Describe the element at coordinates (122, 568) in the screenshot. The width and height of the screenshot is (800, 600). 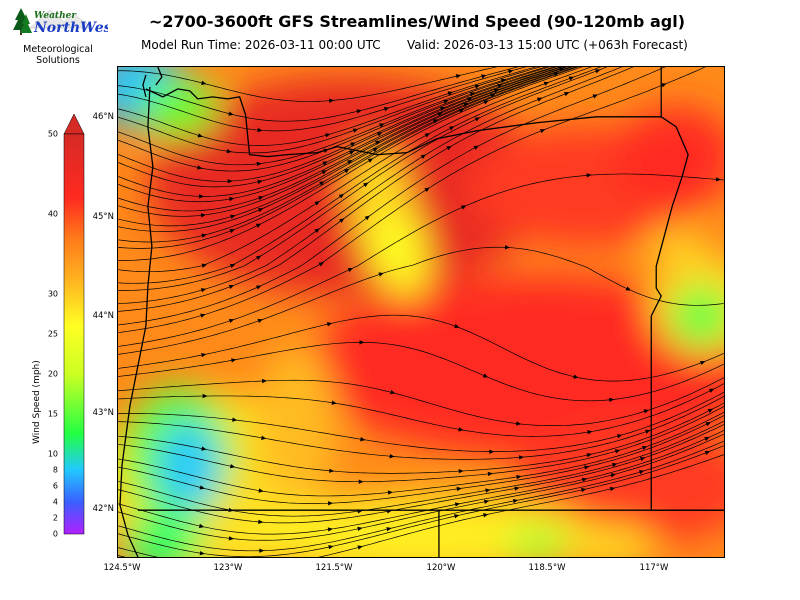
I see `lon-label: 124.5°W` at that location.